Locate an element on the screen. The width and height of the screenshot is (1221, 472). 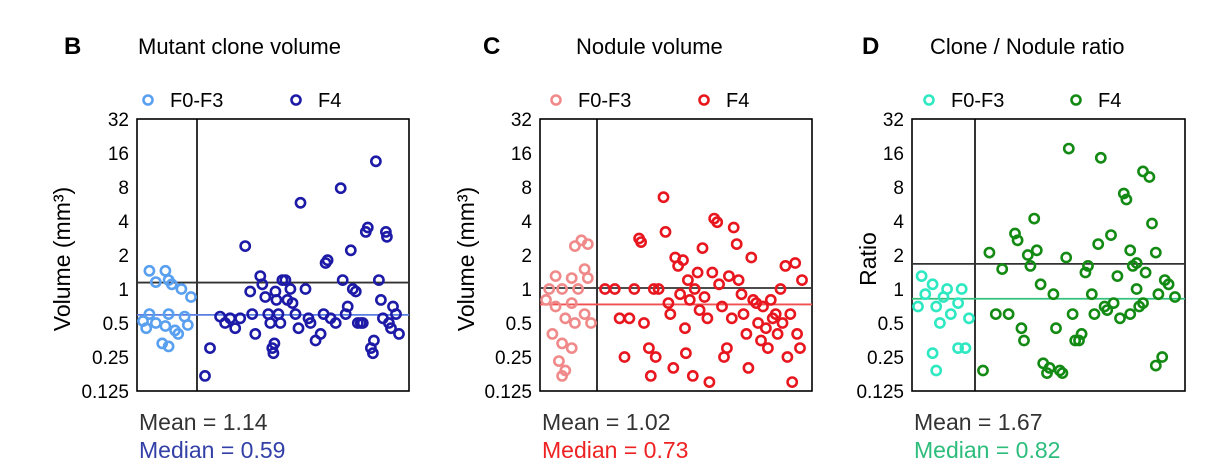
y-axis-label: Volume (mm³) is located at coordinates (466, 259).